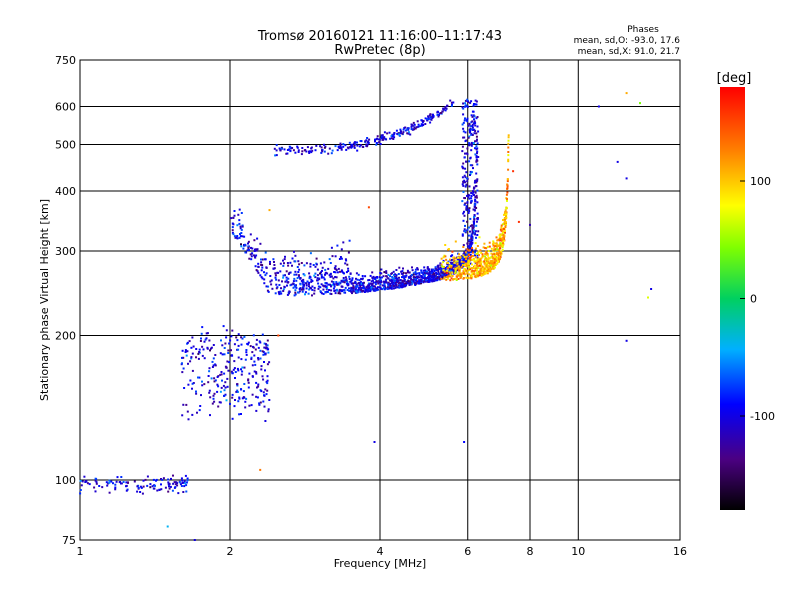 The width and height of the screenshot is (800, 600). Describe the element at coordinates (380, 551) in the screenshot. I see `x-tick-label: 4` at that location.